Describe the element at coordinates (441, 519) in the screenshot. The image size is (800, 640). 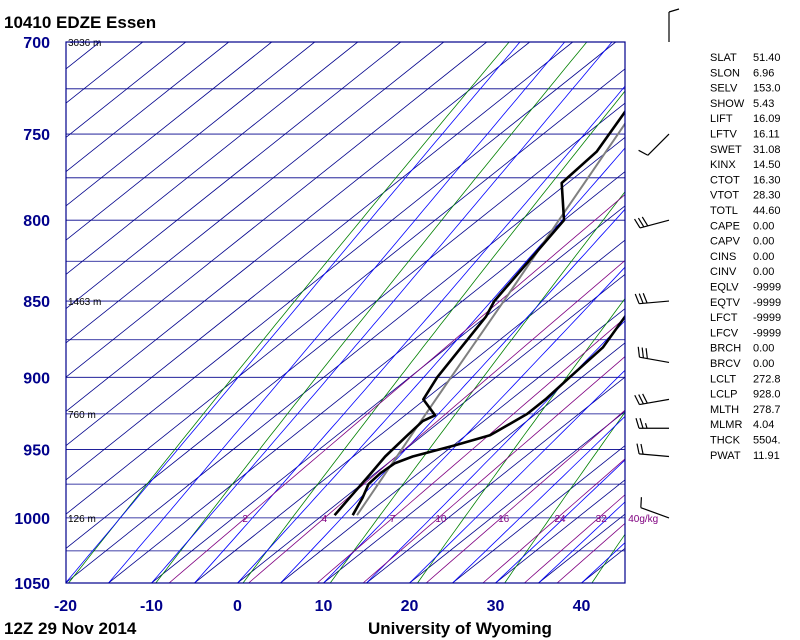
I see `mixing-ratio-label: 10` at that location.